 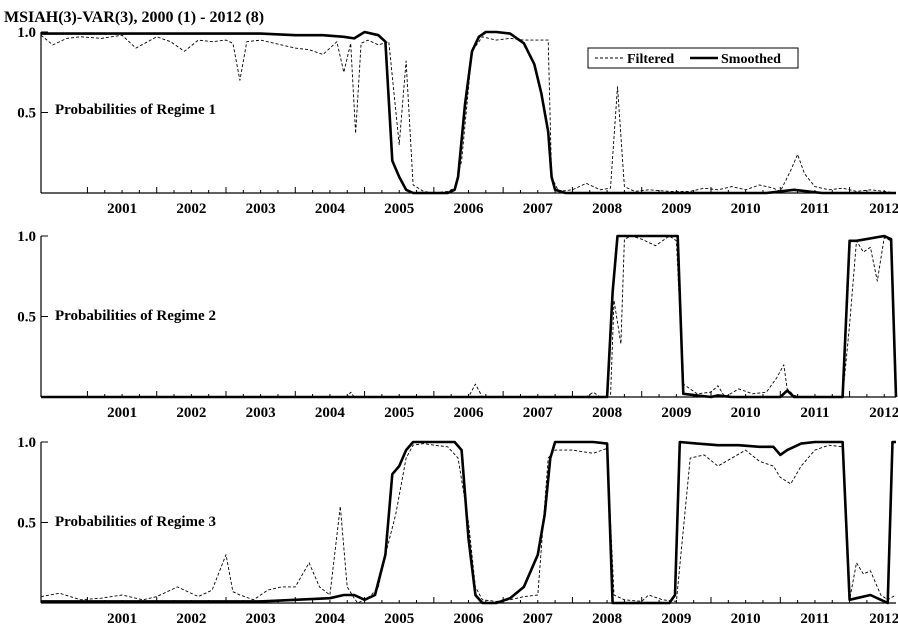 I want to click on panel-label: Probabilities of Regime 3, so click(x=135, y=522).